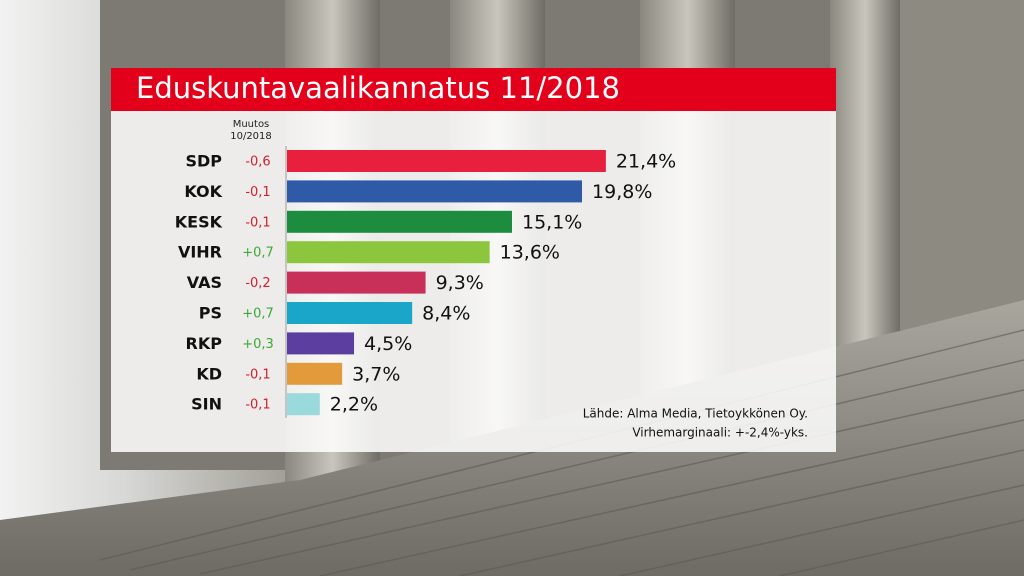 This screenshot has width=1024, height=576. I want to click on category-label: RKP, so click(204, 343).